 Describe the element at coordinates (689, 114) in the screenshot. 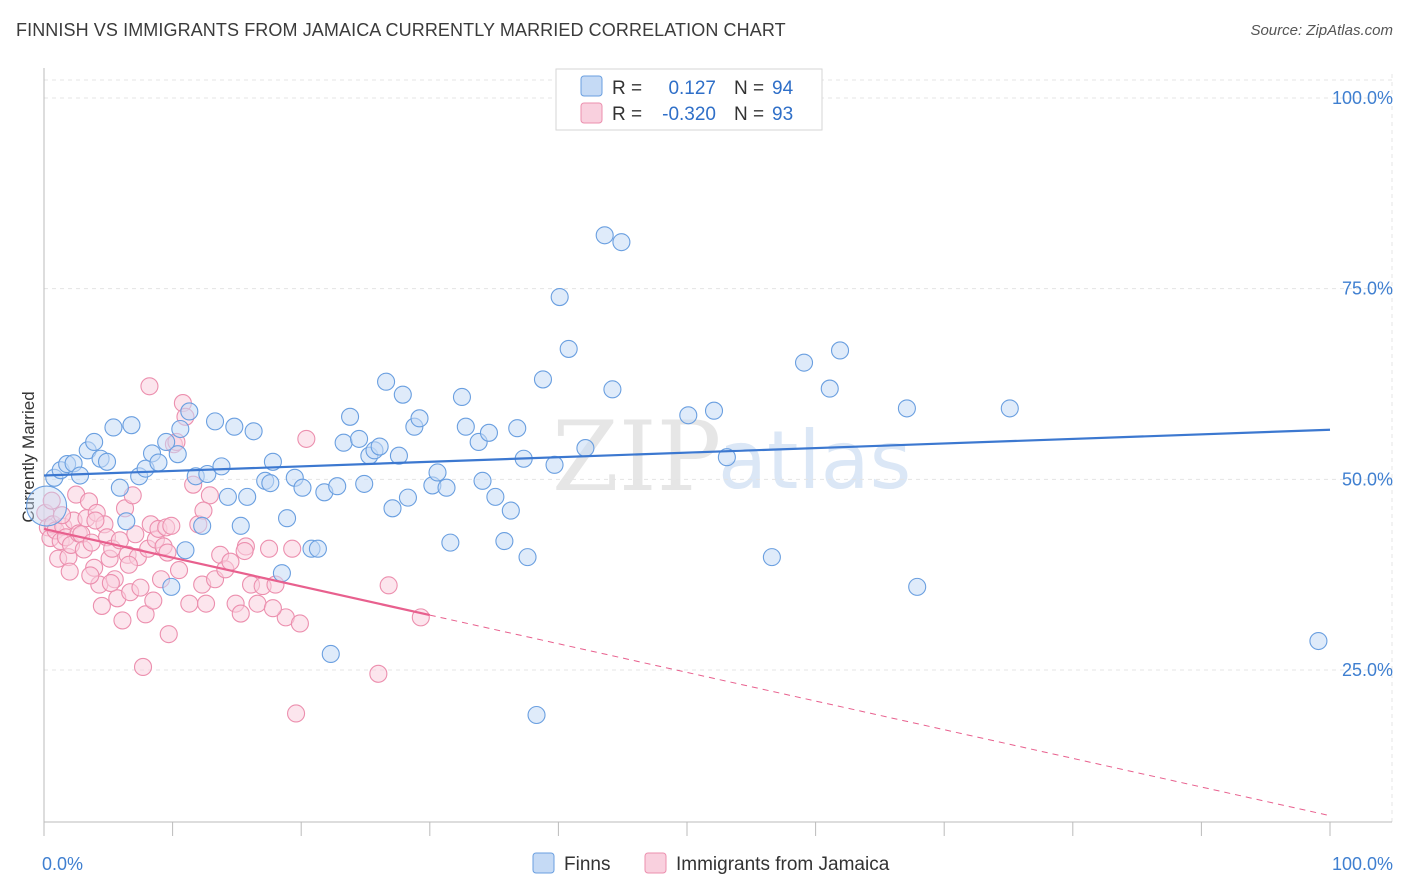

I see `legend-r-jamaica: -0.320` at that location.